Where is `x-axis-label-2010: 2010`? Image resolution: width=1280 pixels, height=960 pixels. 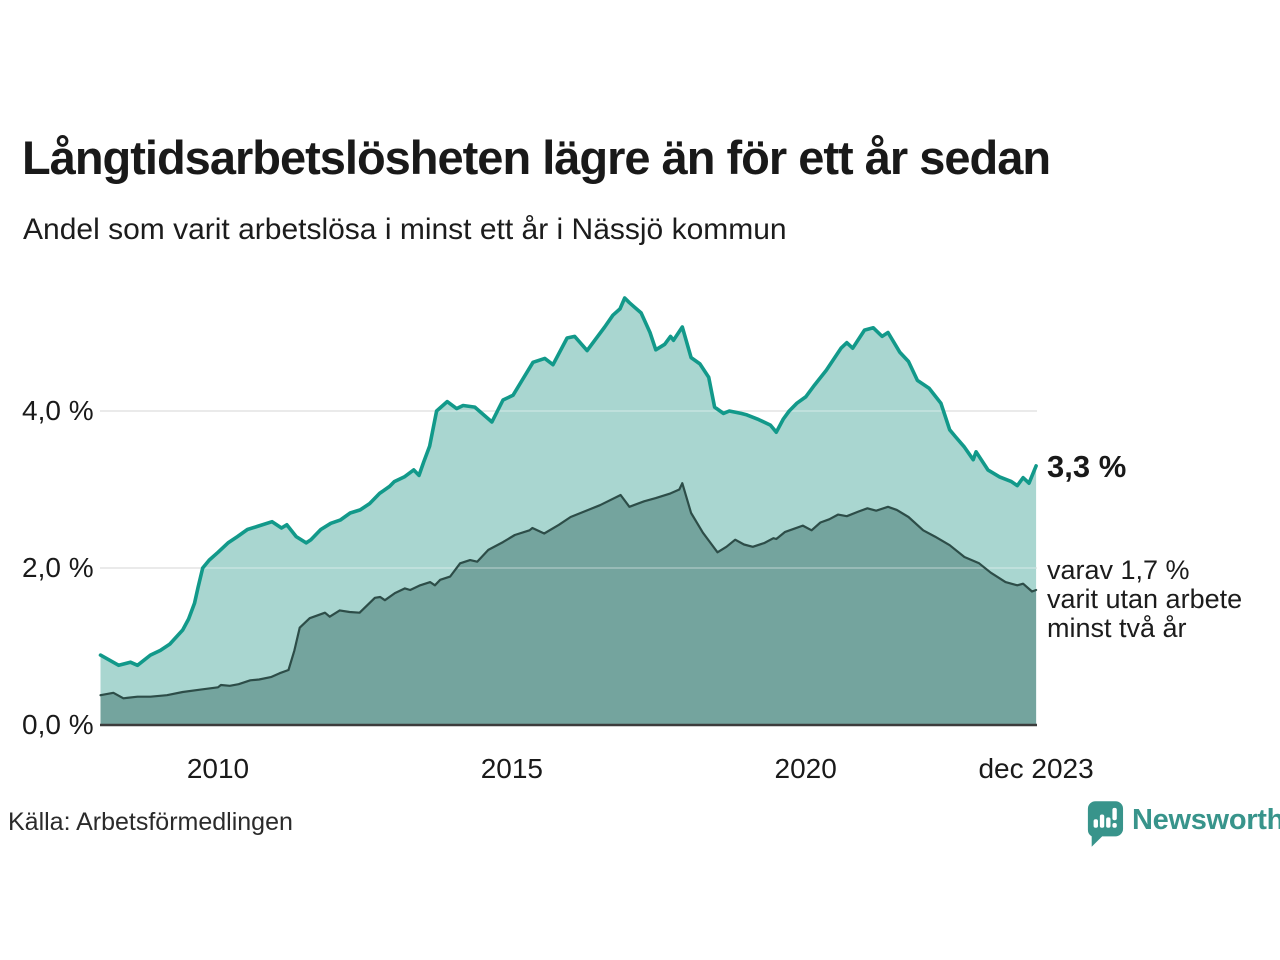
x-axis-label-2010: 2010 is located at coordinates (218, 768).